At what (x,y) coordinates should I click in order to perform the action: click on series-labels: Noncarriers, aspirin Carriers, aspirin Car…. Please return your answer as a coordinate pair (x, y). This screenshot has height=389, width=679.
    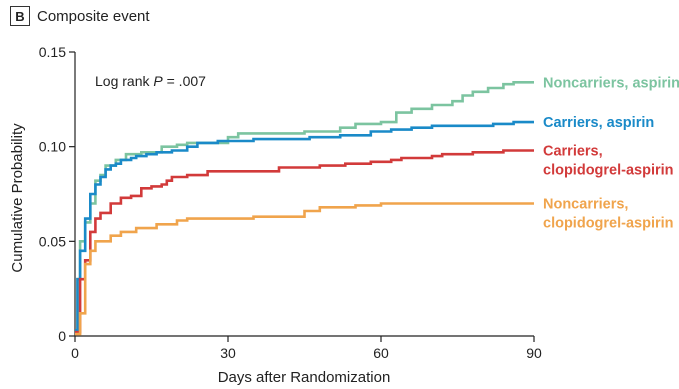
    Looking at the image, I should click on (611, 153).